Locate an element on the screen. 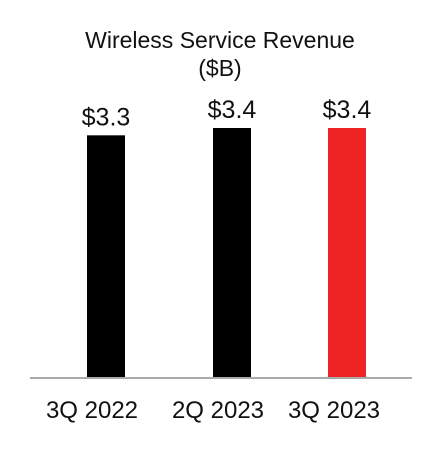  data-label: $3.3 is located at coordinates (106, 117).